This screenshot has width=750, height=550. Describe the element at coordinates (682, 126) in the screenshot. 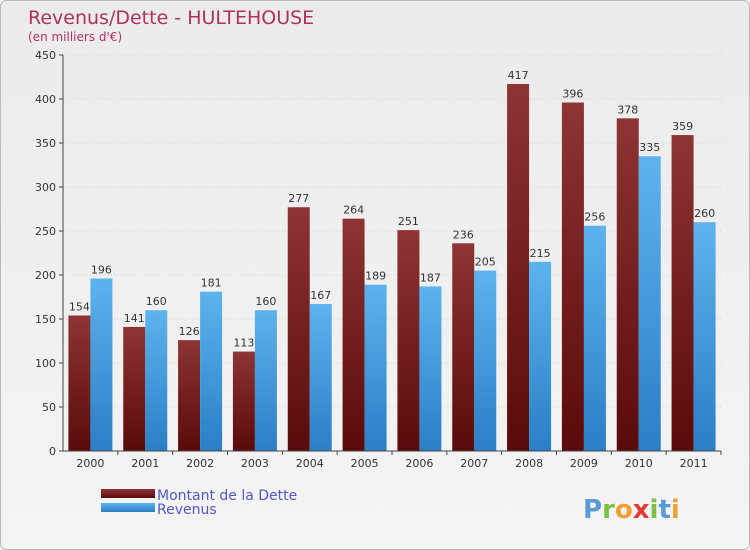

I see `data-label-dette: 359` at that location.